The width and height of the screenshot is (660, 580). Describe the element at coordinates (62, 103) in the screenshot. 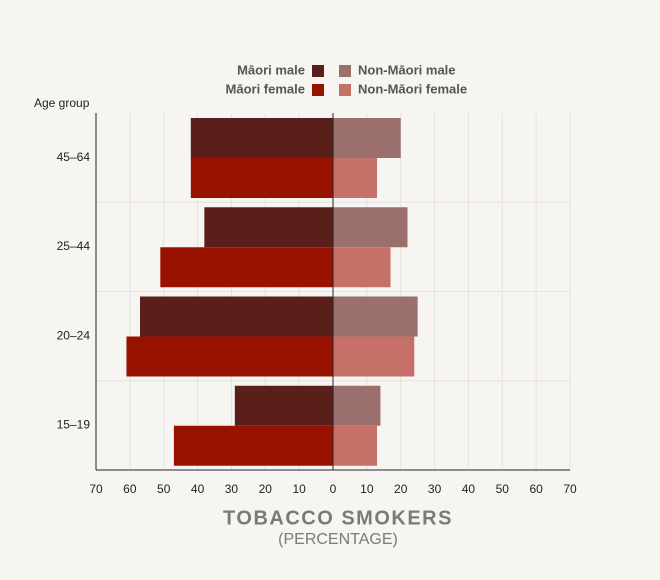

I see `y-axis-label: Age group` at that location.